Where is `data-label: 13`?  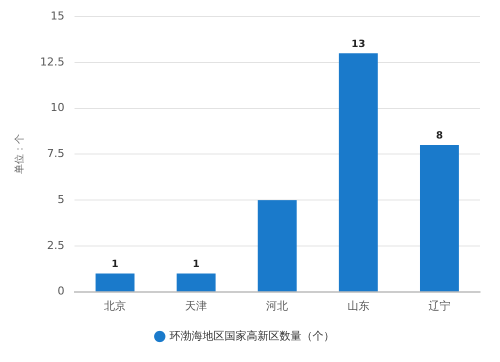
data-label: 13 is located at coordinates (358, 44).